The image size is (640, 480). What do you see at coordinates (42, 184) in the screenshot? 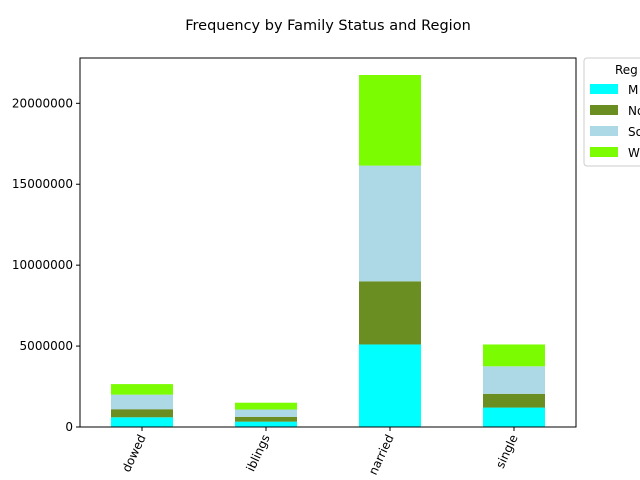
I see `y-tick-label: 15000000` at bounding box center [42, 184].